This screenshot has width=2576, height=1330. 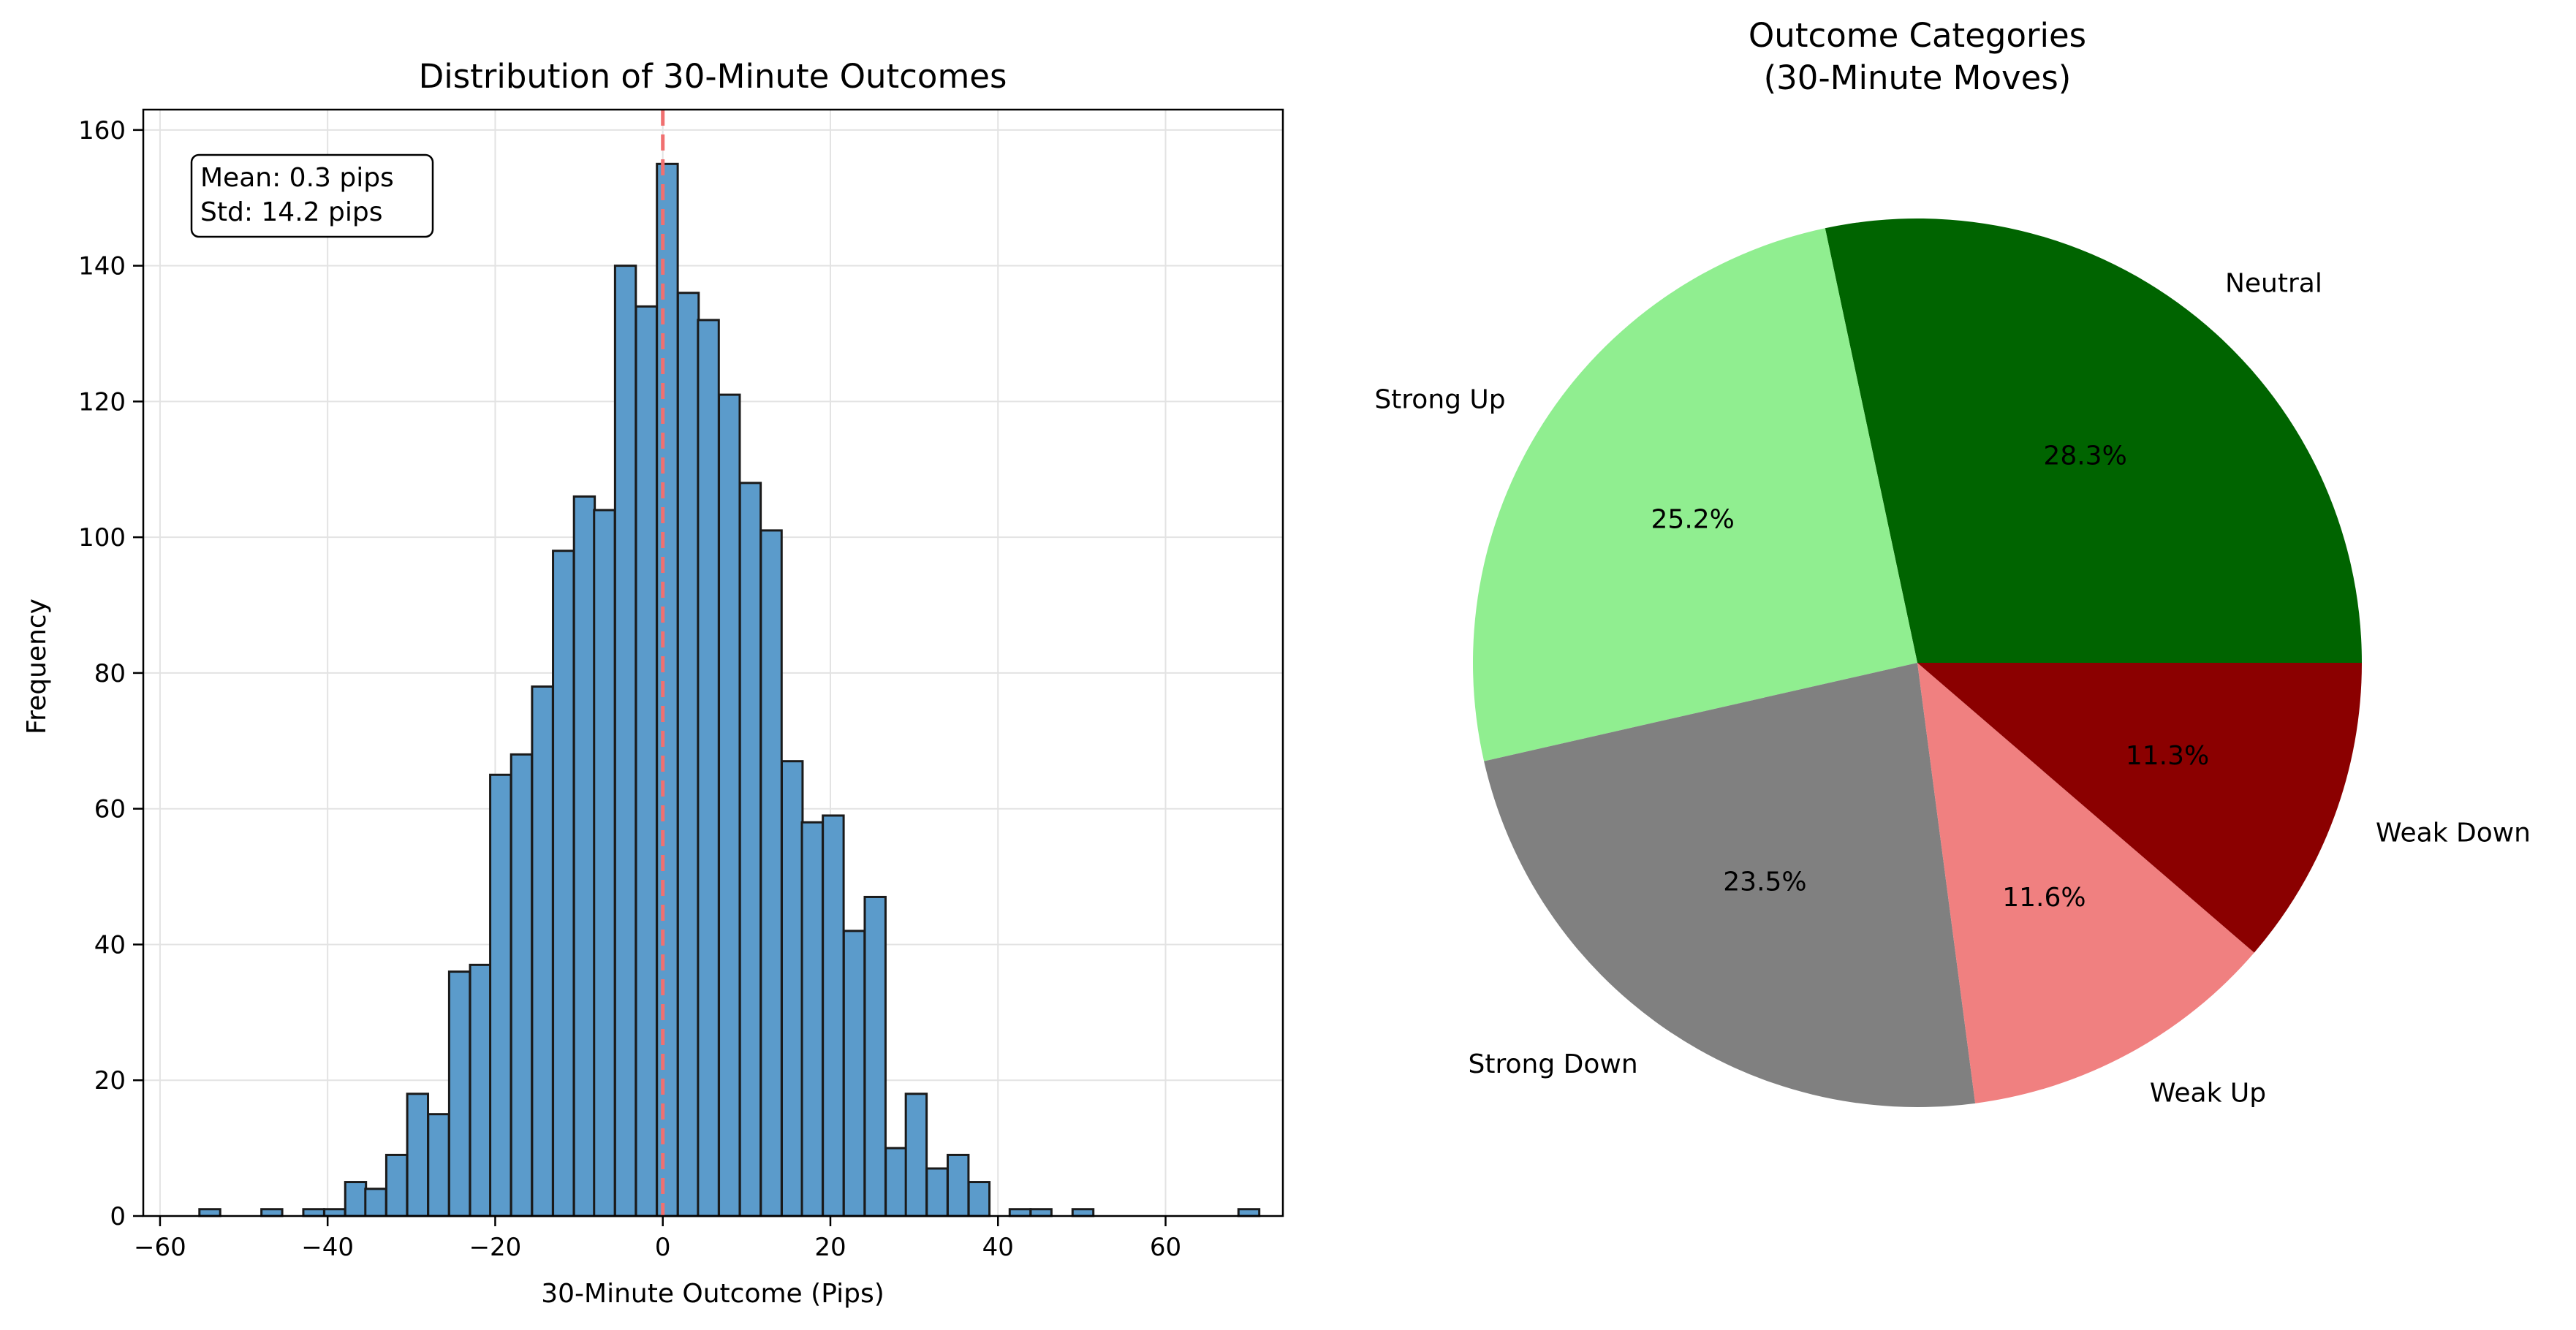 I want to click on stats-annotation: Mean: 0.3 pips Std: 14.2 pips, so click(x=312, y=195).